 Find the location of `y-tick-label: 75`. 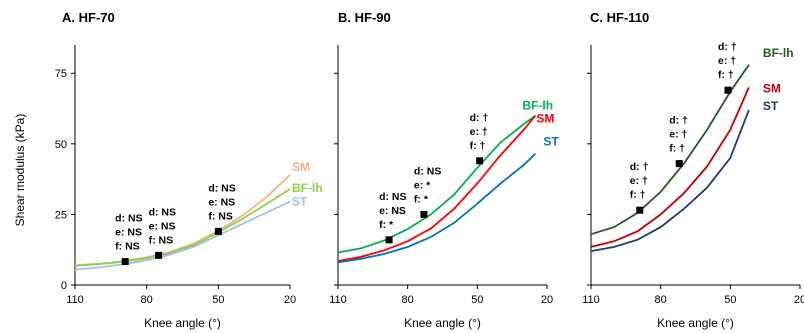

y-tick-label: 75 is located at coordinates (61, 74).